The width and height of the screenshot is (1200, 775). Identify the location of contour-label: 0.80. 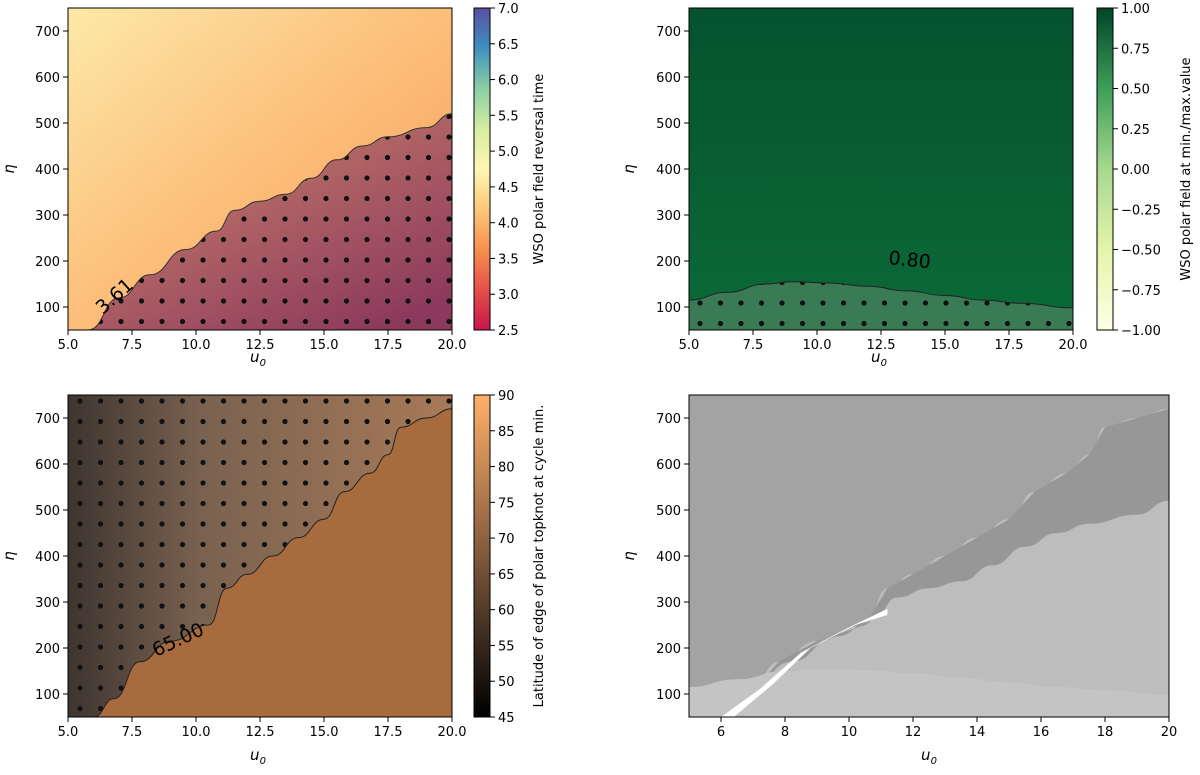
(909, 260).